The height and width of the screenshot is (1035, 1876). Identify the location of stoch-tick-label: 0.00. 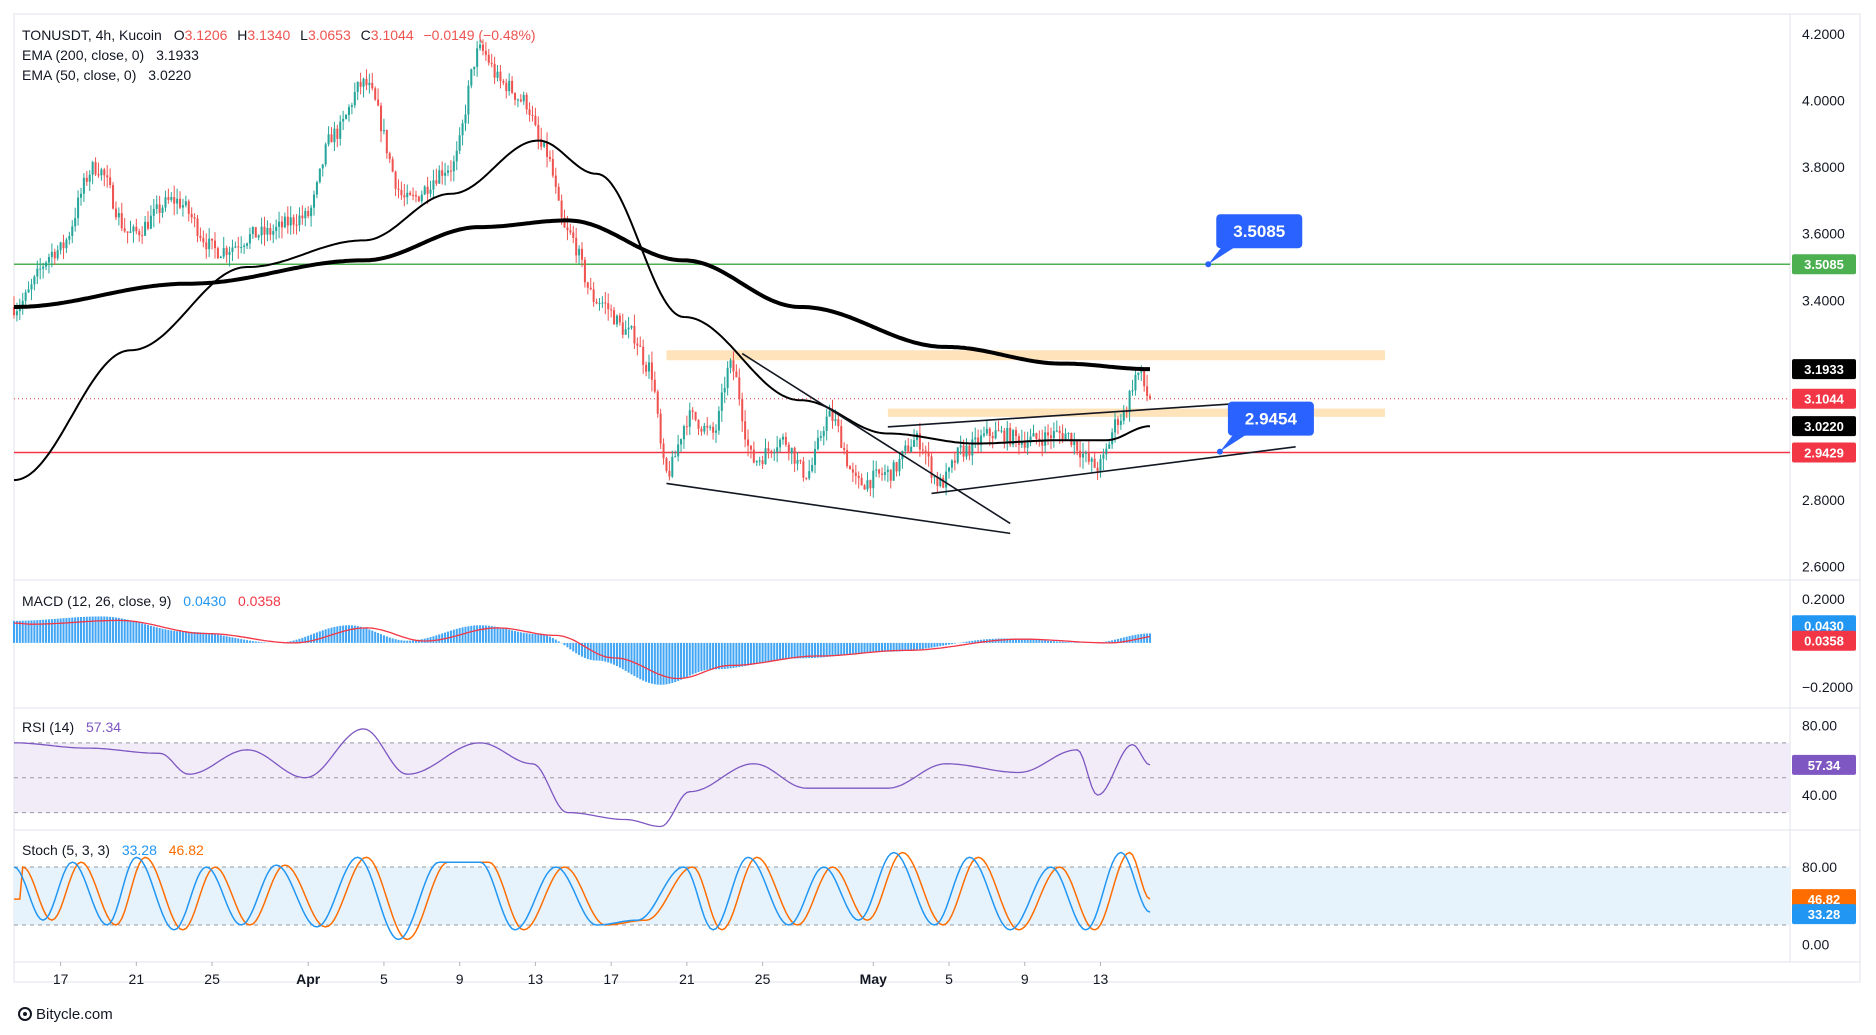
(1815, 944).